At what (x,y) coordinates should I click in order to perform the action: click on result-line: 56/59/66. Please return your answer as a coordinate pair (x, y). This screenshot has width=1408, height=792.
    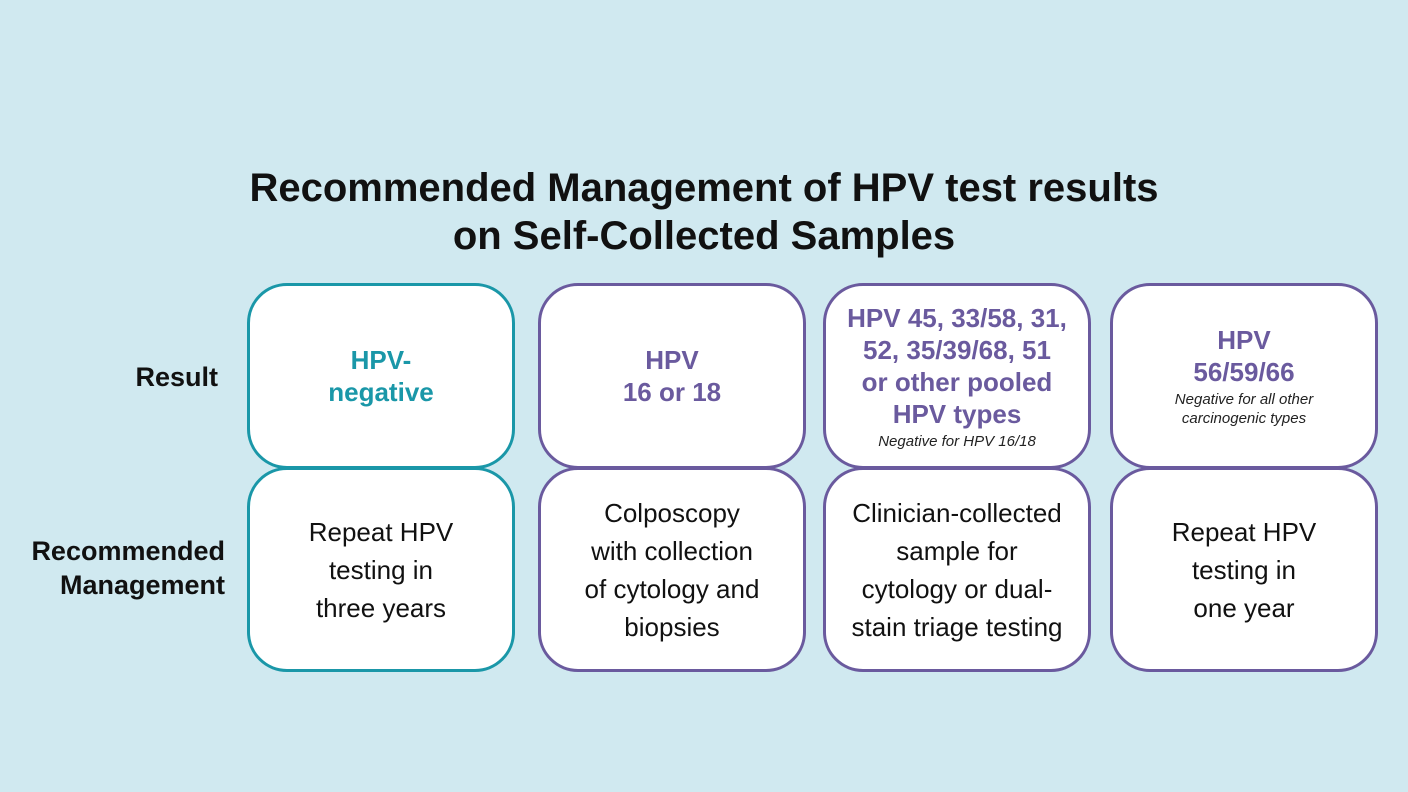
    Looking at the image, I should click on (1244, 372).